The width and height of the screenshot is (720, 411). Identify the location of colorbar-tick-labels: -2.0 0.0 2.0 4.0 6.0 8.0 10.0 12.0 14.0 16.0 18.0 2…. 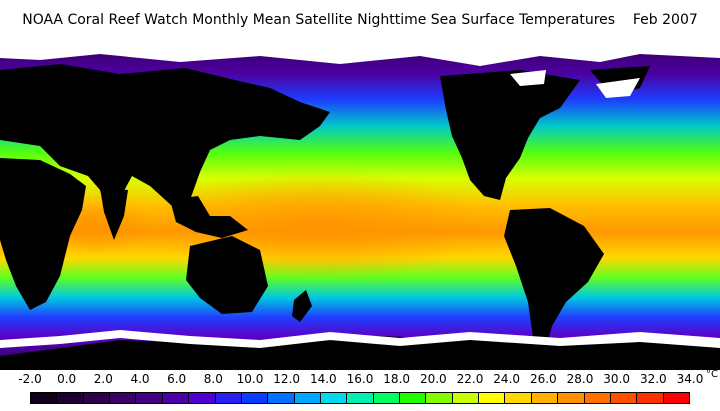
(360, 379).